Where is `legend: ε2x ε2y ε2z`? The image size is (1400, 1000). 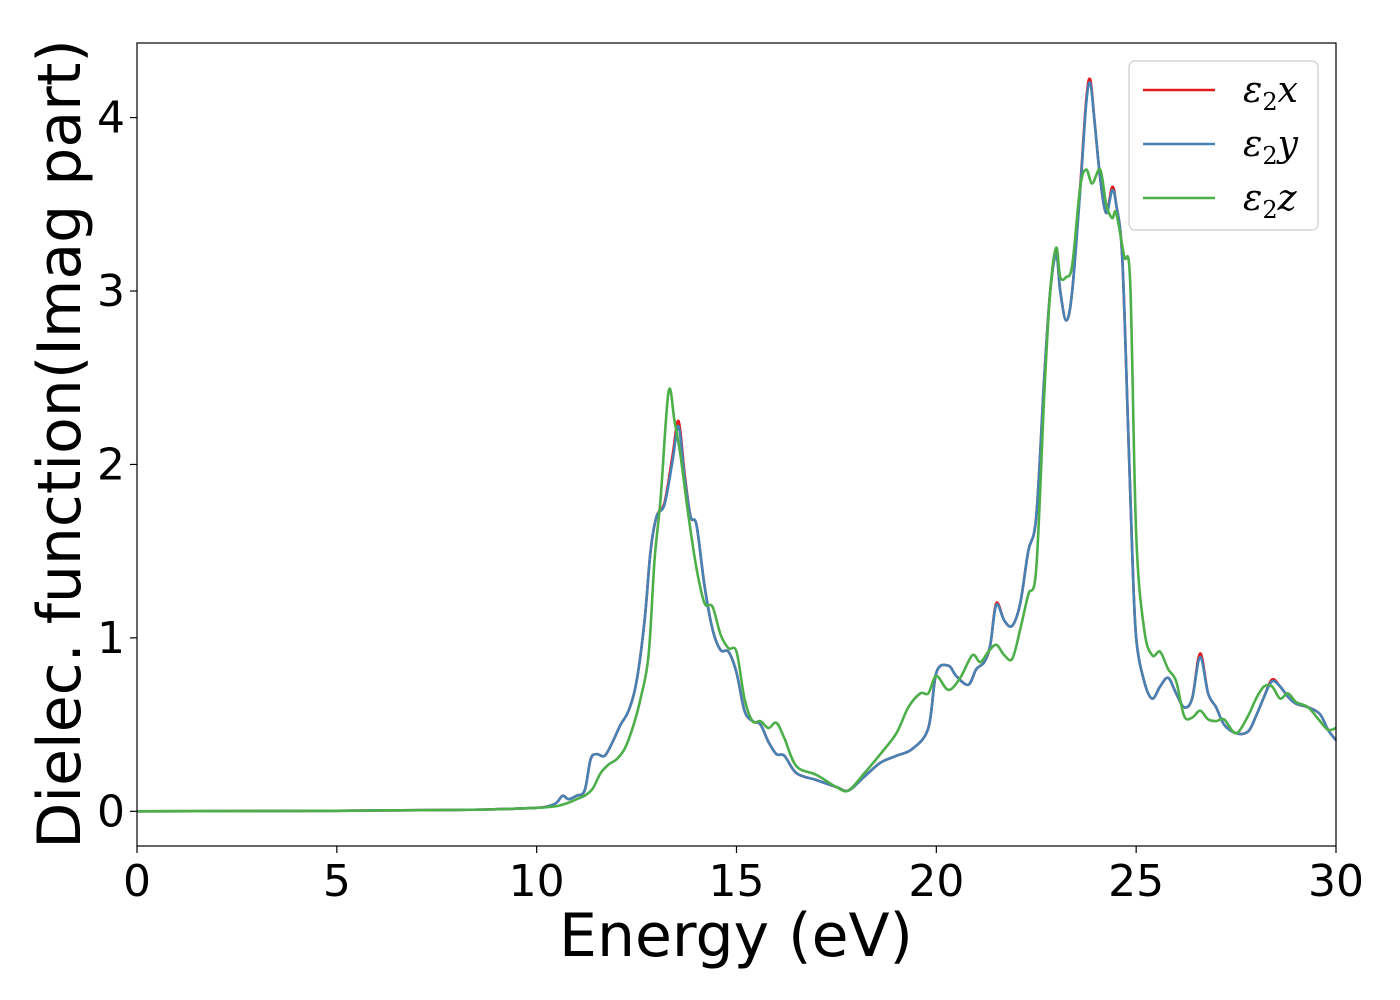 legend: ε2x ε2y ε2z is located at coordinates (1223, 145).